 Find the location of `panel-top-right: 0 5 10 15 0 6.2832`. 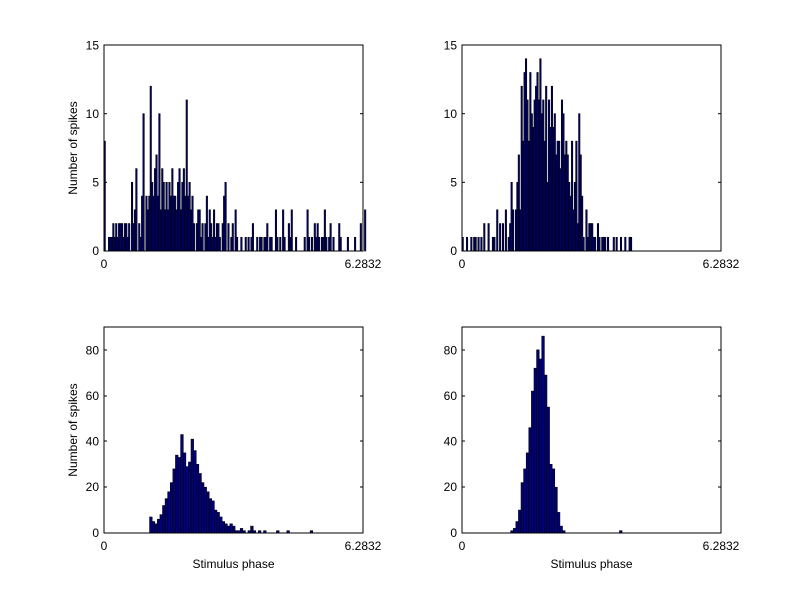

panel-top-right: 0 5 10 15 0 6.2832 is located at coordinates (592, 155).